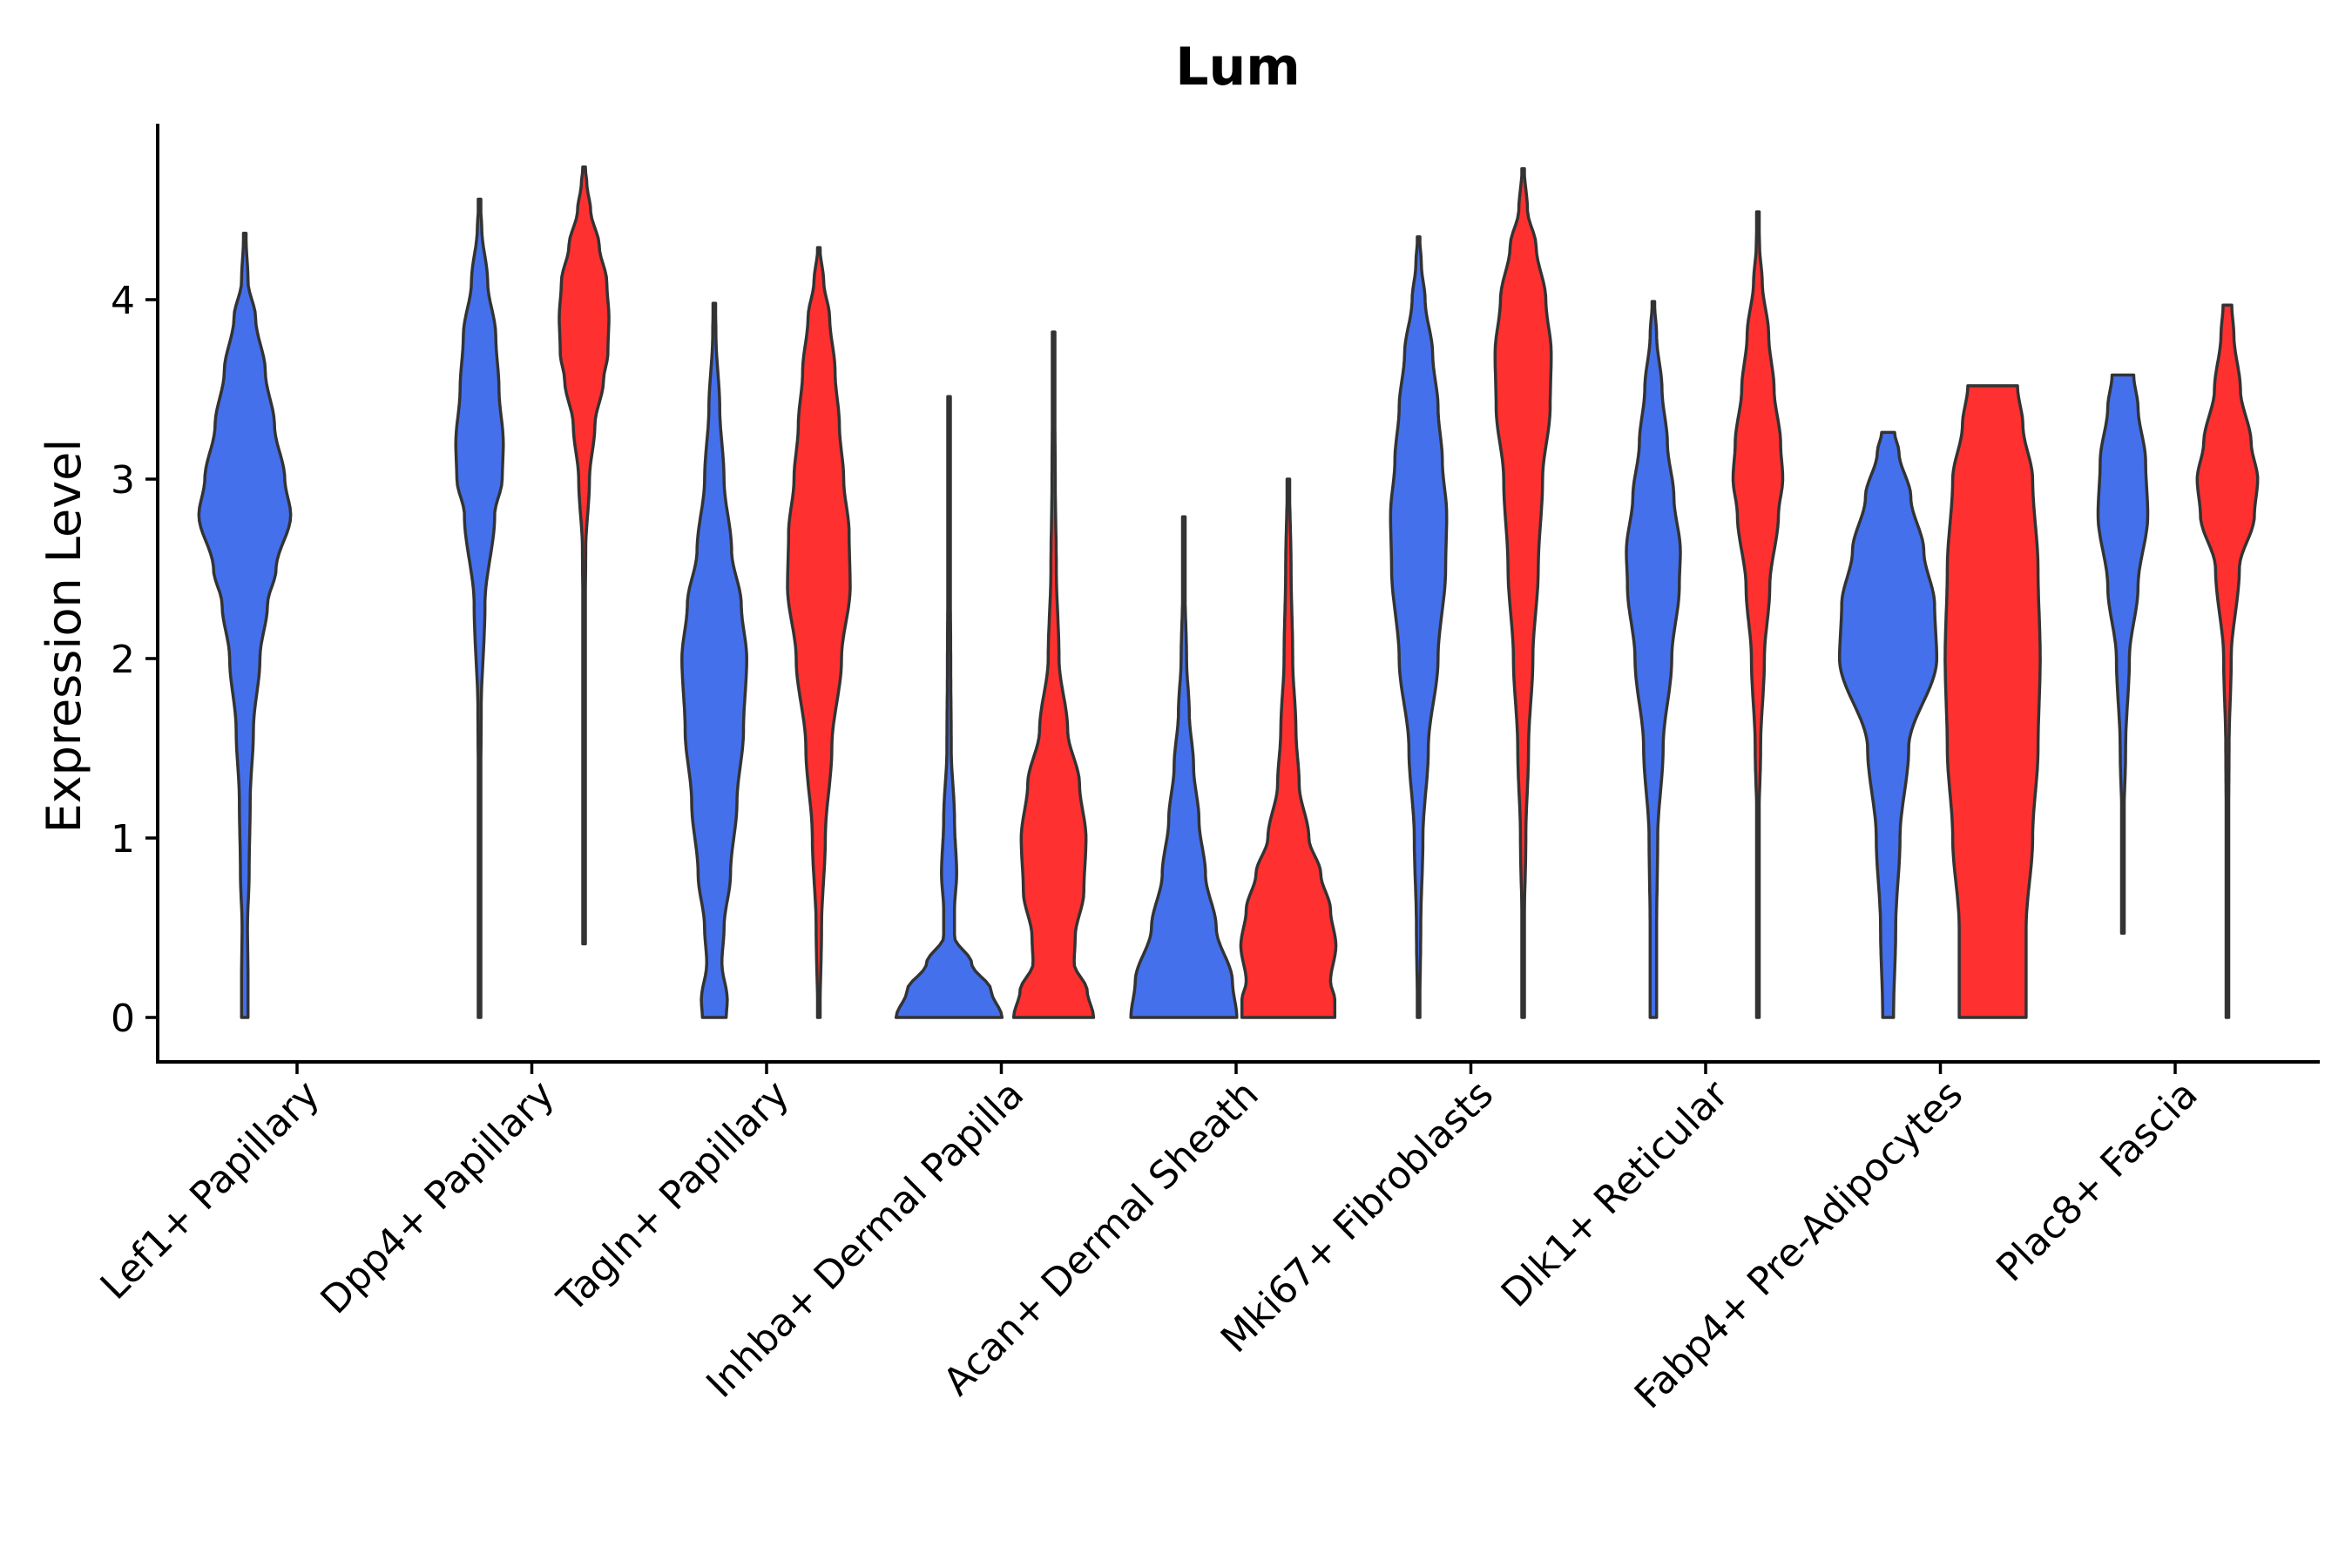 Image resolution: width=2352 pixels, height=1568 pixels. I want to click on violin-tagln-papillary-group1, so click(714, 660).